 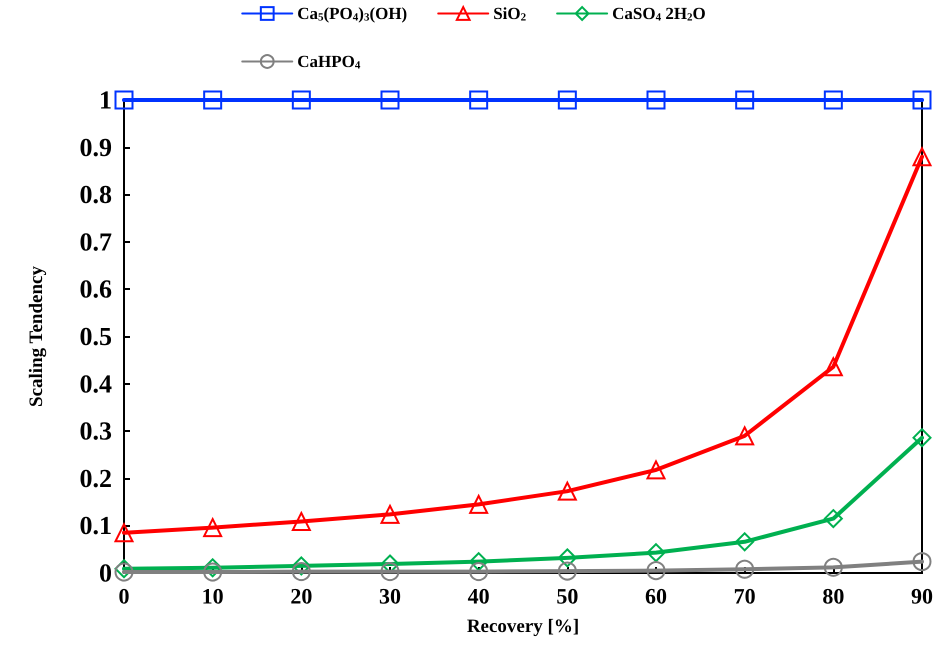 What do you see at coordinates (567, 596) in the screenshot?
I see `x-tick-label: 50` at bounding box center [567, 596].